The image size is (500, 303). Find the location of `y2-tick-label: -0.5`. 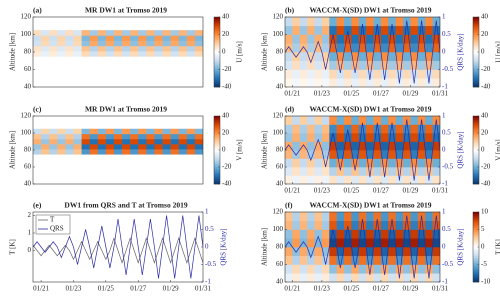

y2-tick-label: -0.5 is located at coordinates (211, 264).